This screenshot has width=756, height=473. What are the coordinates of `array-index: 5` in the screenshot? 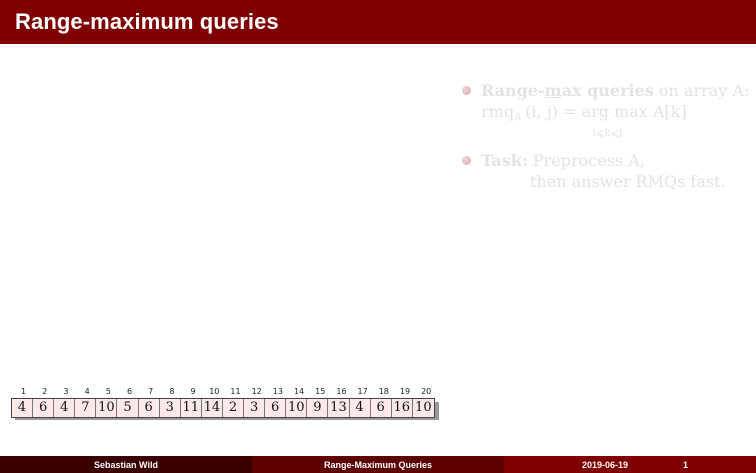 It's located at (108, 391).